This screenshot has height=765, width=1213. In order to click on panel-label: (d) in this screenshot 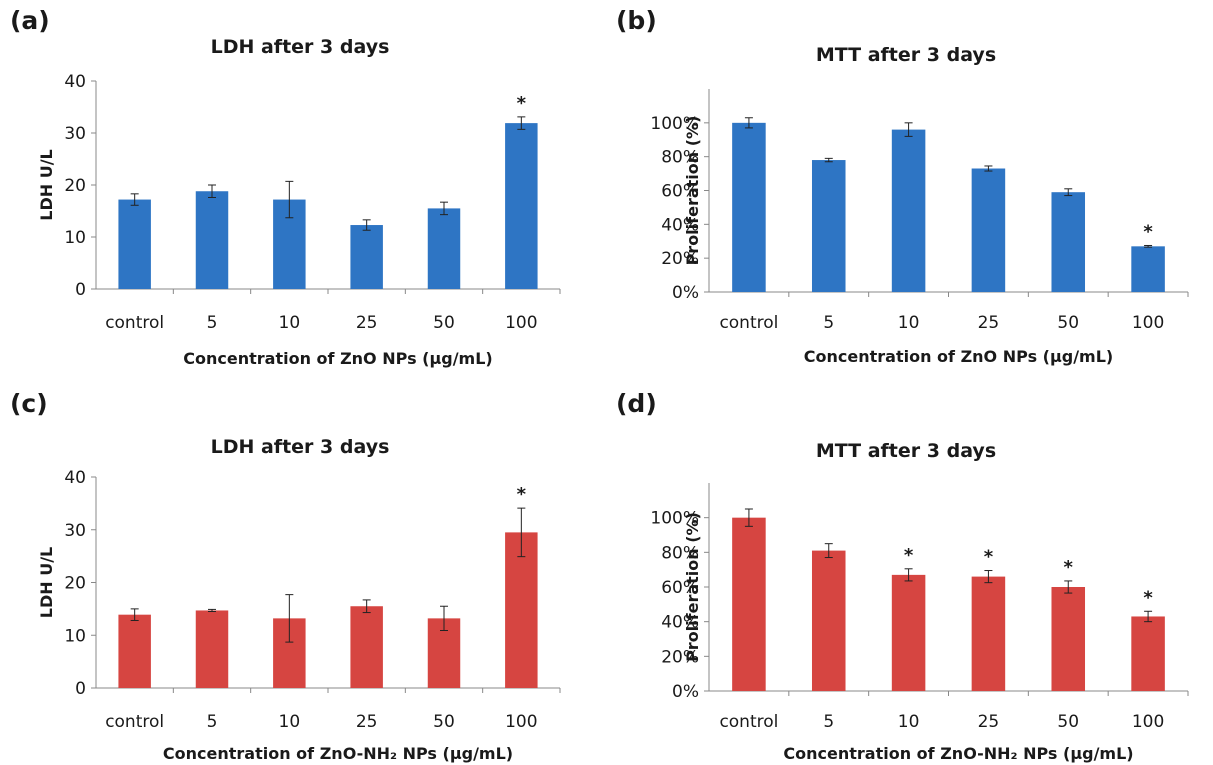, I will do `click(636, 403)`.